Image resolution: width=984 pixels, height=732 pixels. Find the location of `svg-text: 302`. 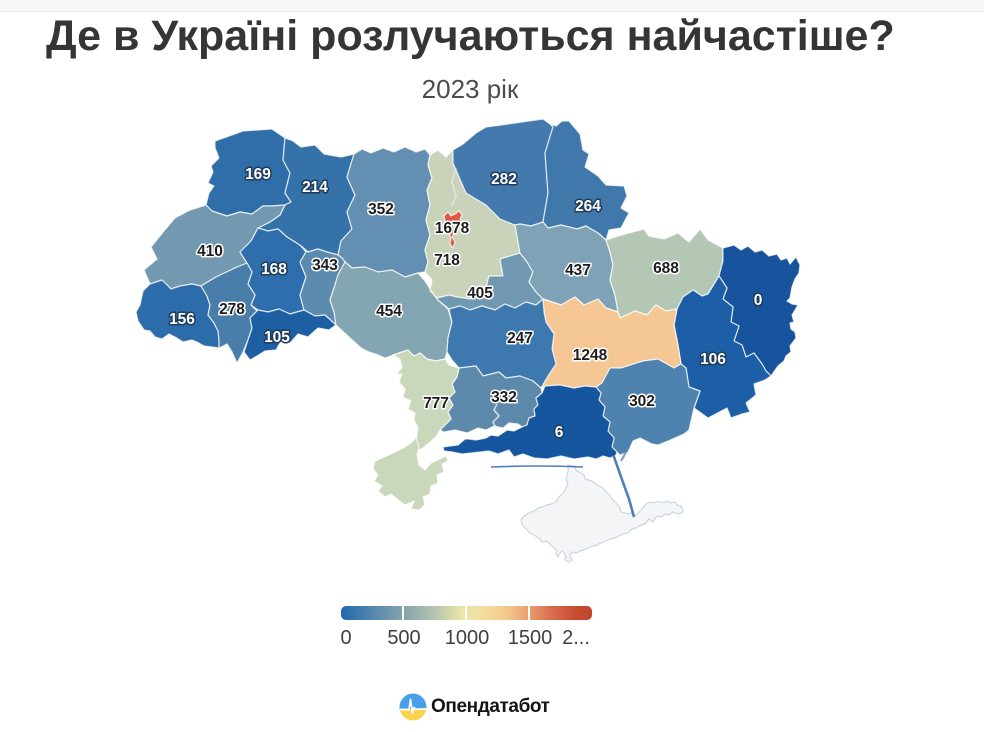

svg-text: 302 is located at coordinates (642, 401).